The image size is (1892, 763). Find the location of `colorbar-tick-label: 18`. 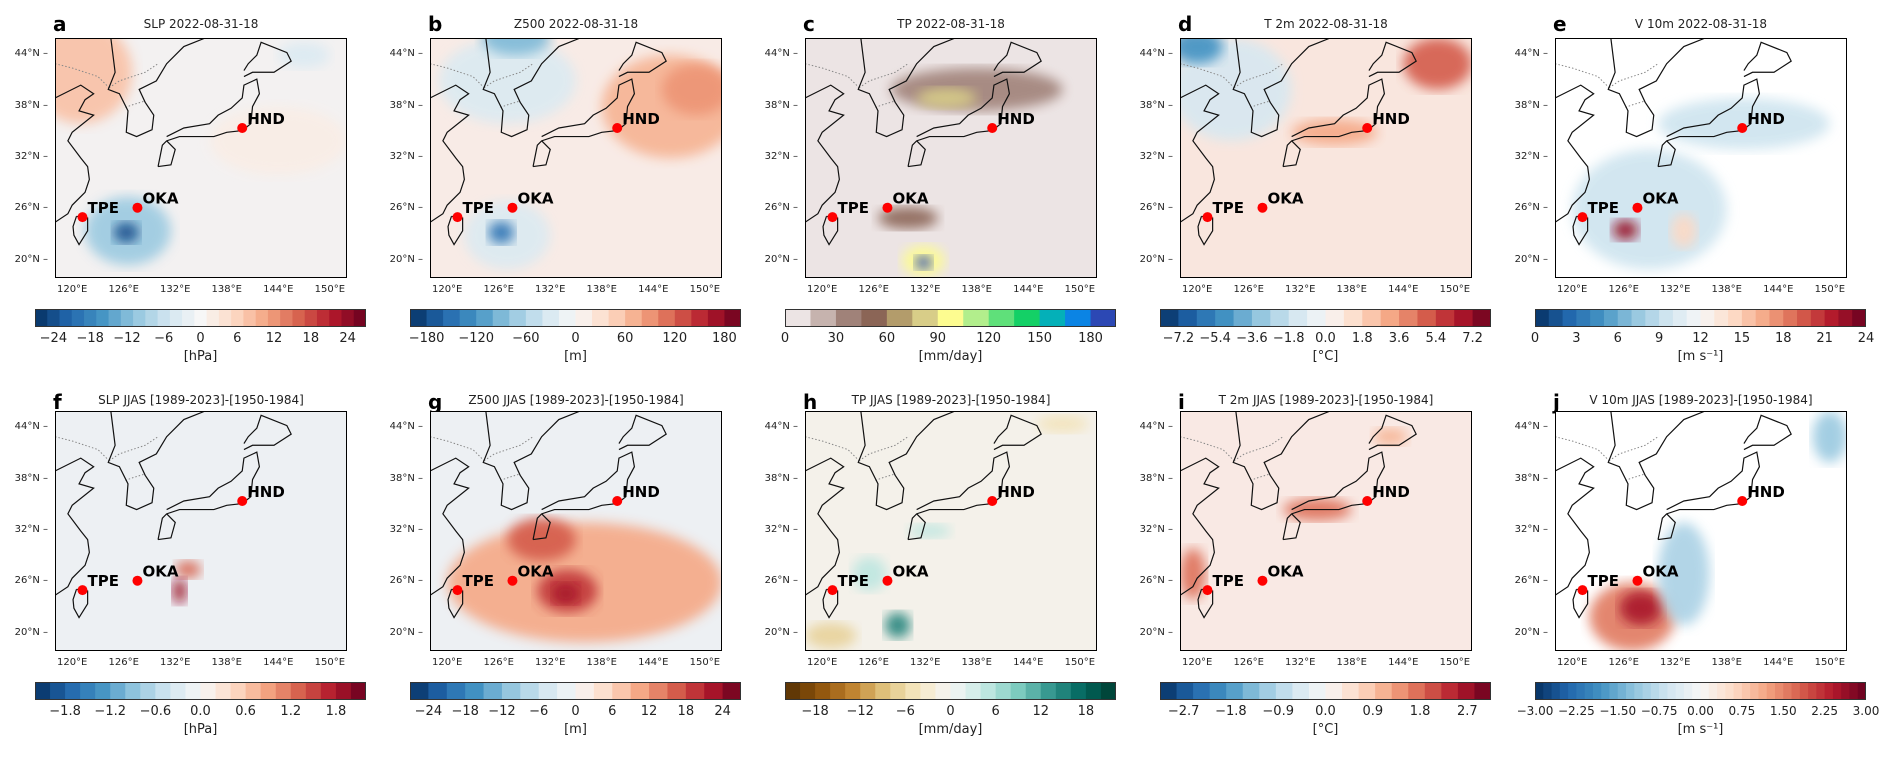

colorbar-tick-label: 18 is located at coordinates (686, 711).